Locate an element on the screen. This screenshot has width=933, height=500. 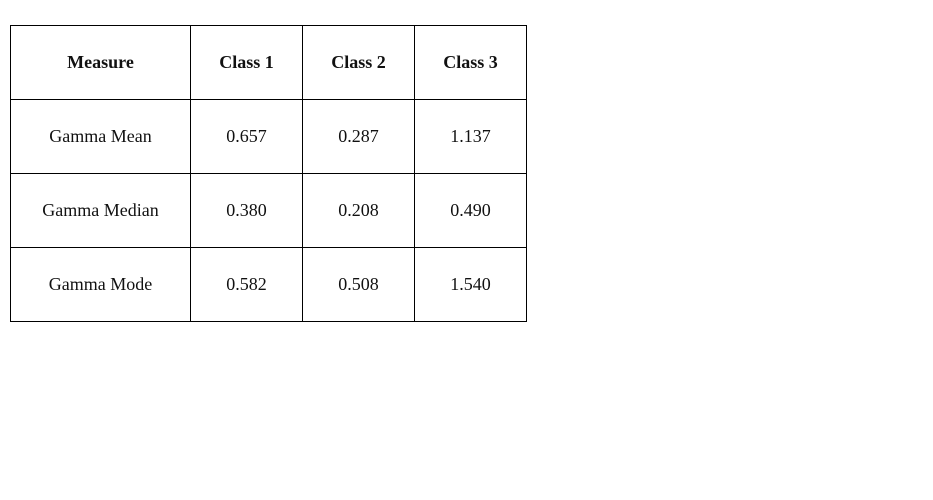
cell-value: 0.208 is located at coordinates (358, 210).